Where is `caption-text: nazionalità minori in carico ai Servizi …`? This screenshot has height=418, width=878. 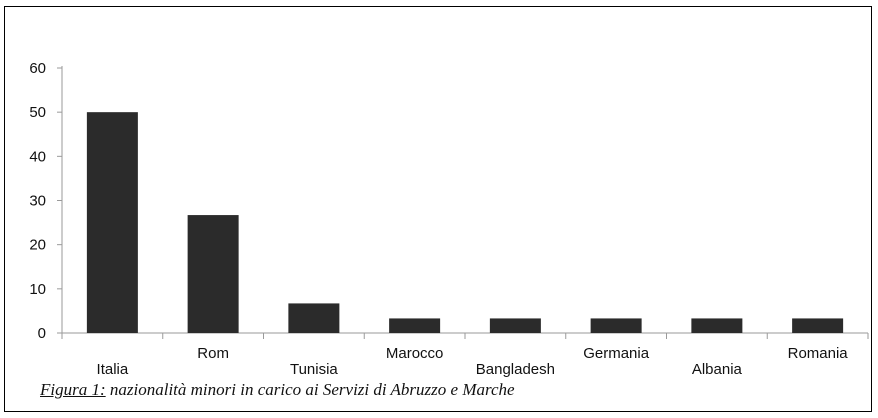 caption-text: nazionalità minori in carico ai Servizi … is located at coordinates (310, 389).